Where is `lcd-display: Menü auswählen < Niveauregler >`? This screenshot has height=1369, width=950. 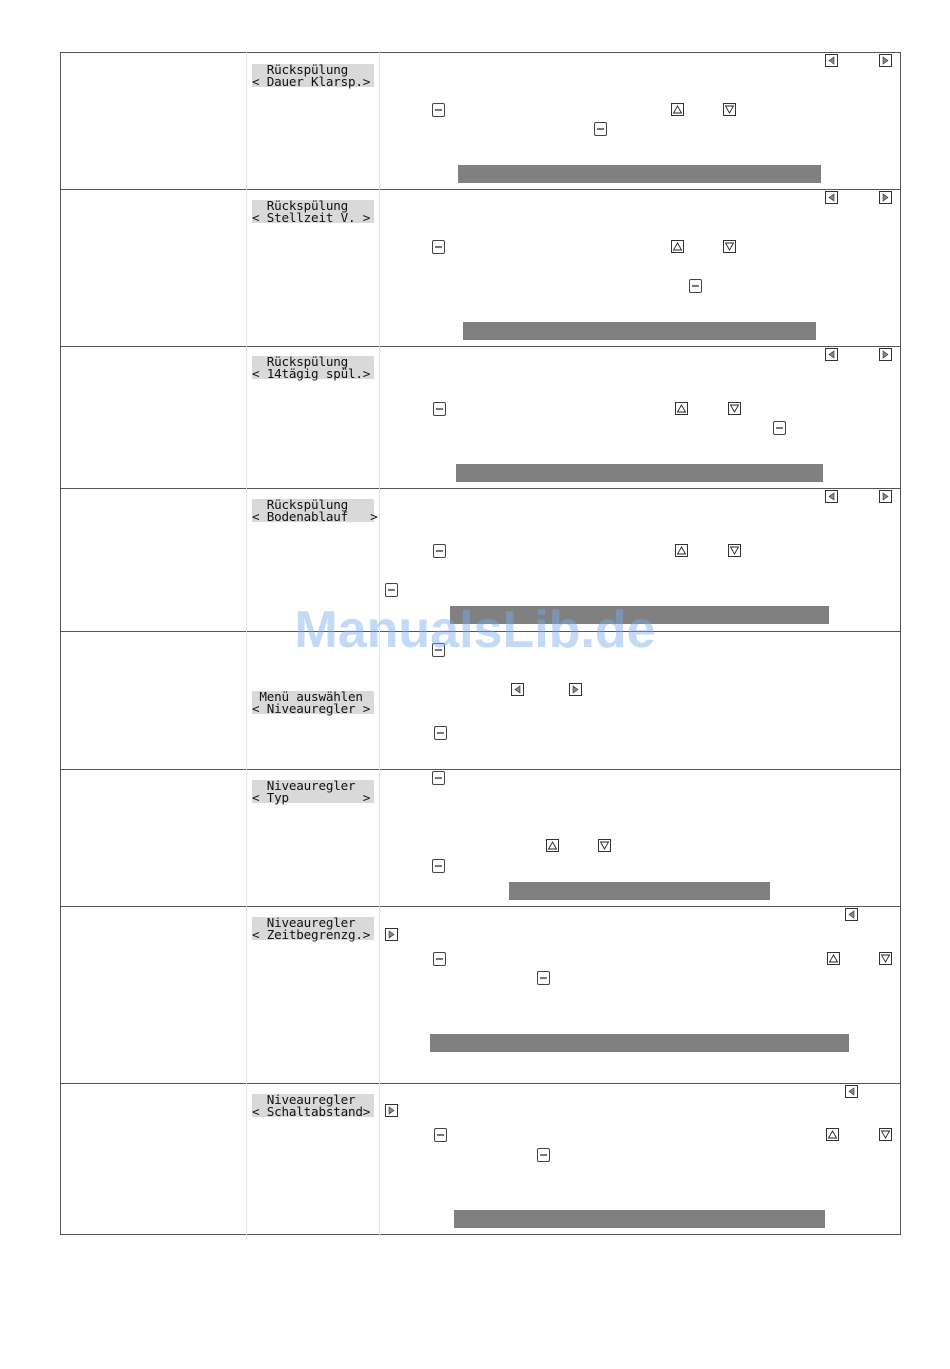 lcd-display: Menü auswählen < Niveauregler > is located at coordinates (313, 702).